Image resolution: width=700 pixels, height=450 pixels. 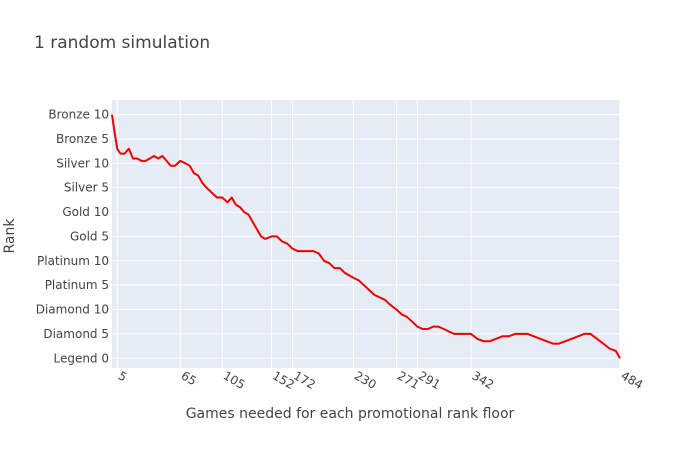 What do you see at coordinates (304, 380) in the screenshot?
I see `x-tick-label: 172` at bounding box center [304, 380].